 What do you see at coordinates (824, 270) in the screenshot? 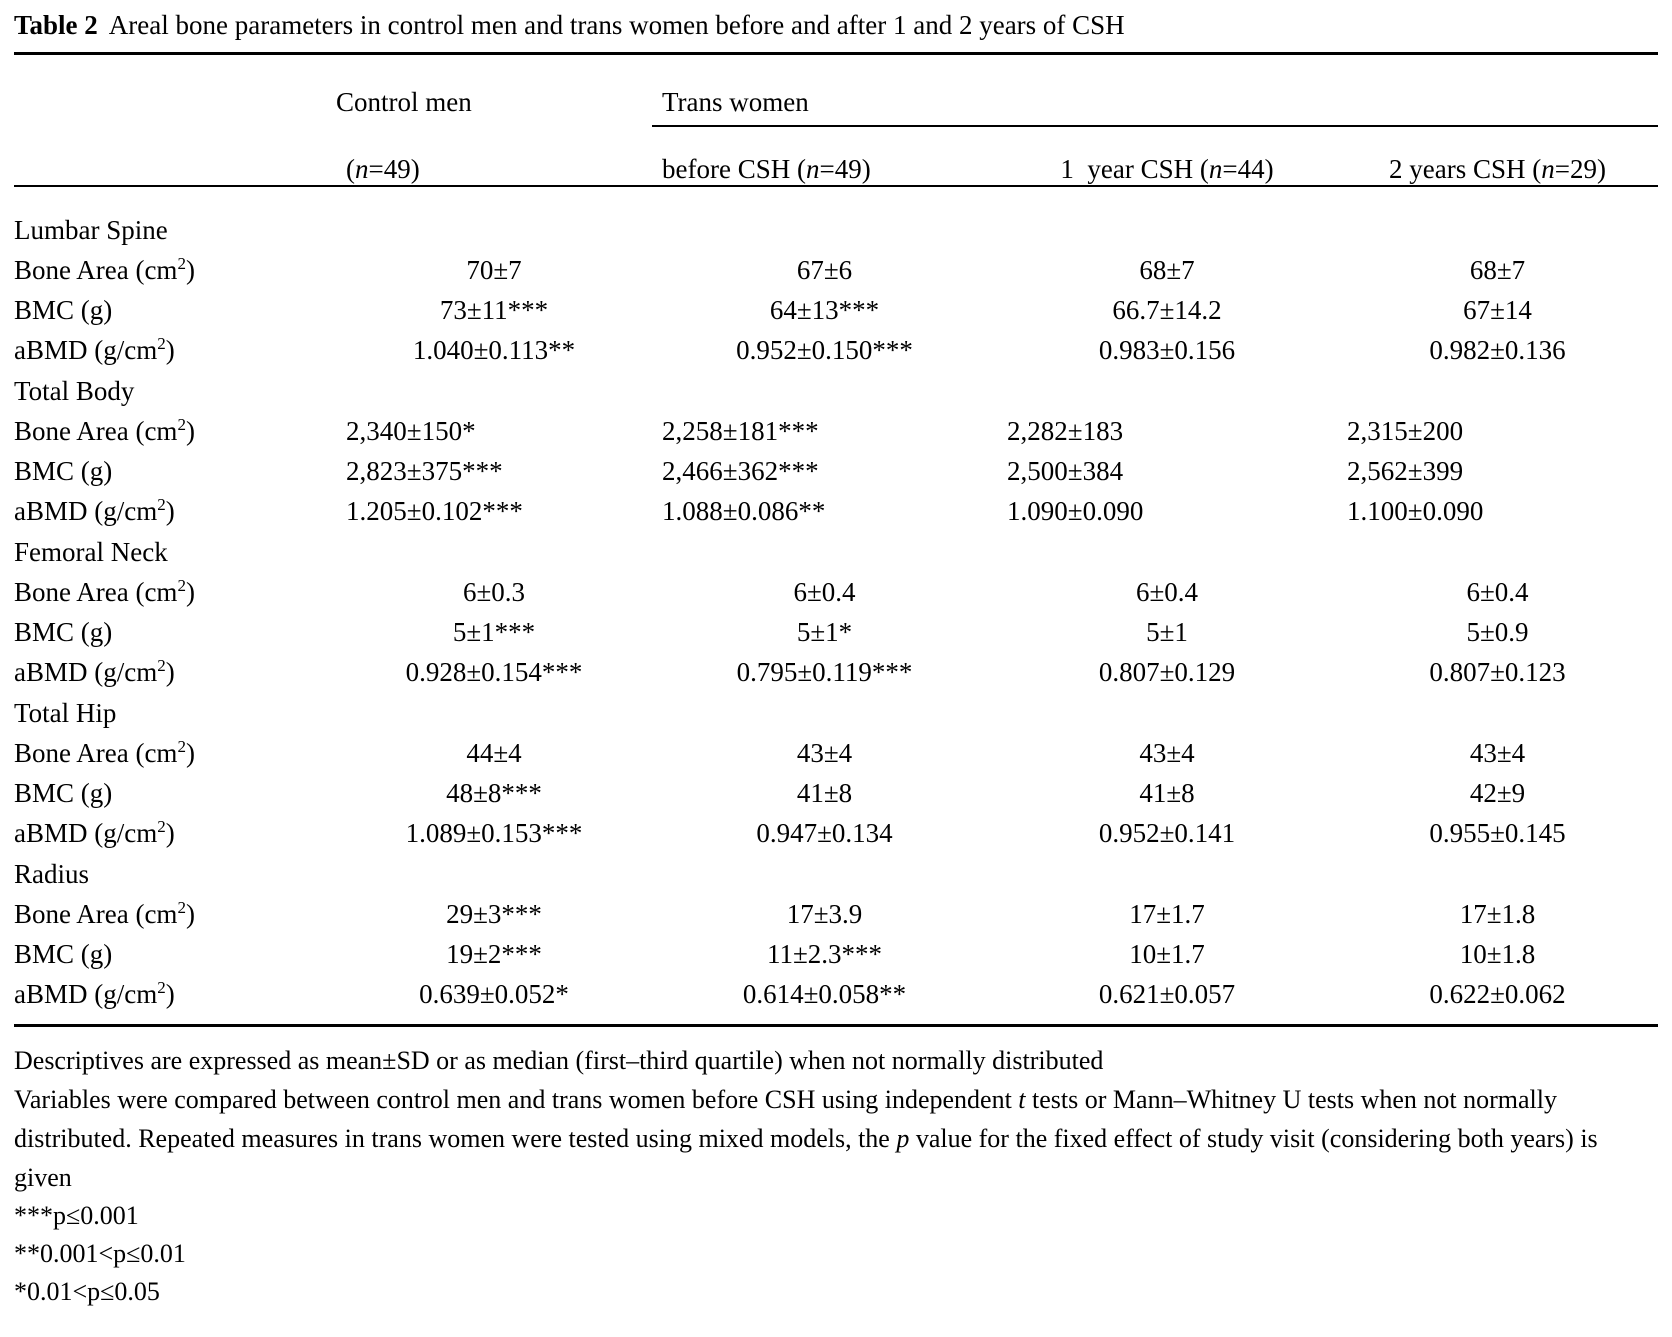
I see `cell-value: 67±6` at bounding box center [824, 270].